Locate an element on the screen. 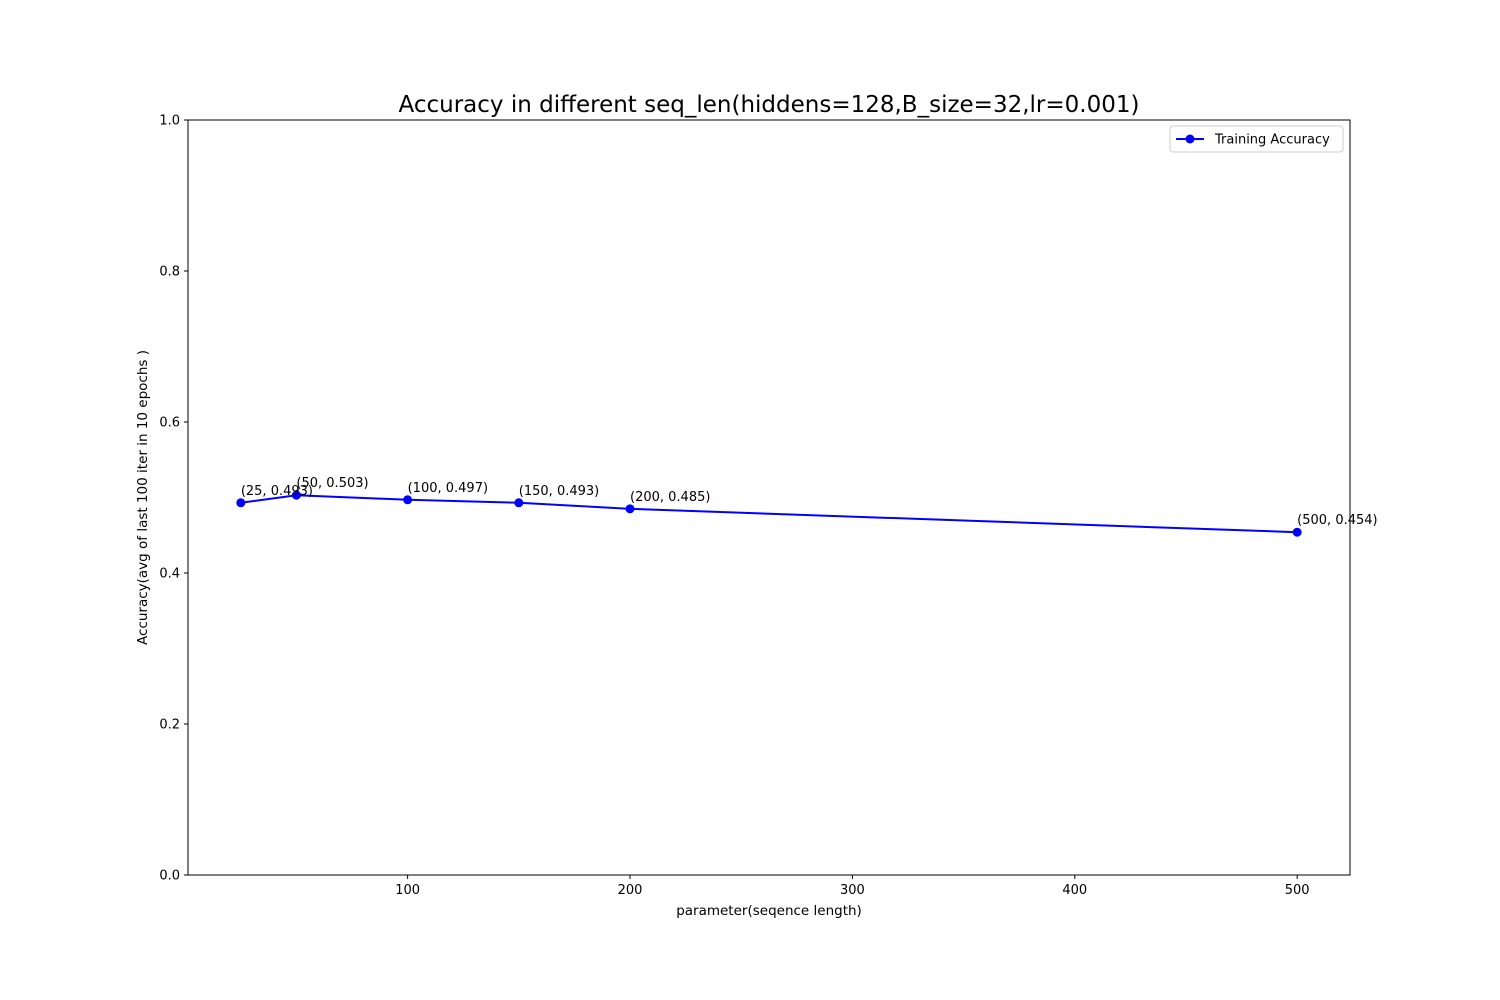  x-axis-label: parameter(seqence length) is located at coordinates (769, 911).